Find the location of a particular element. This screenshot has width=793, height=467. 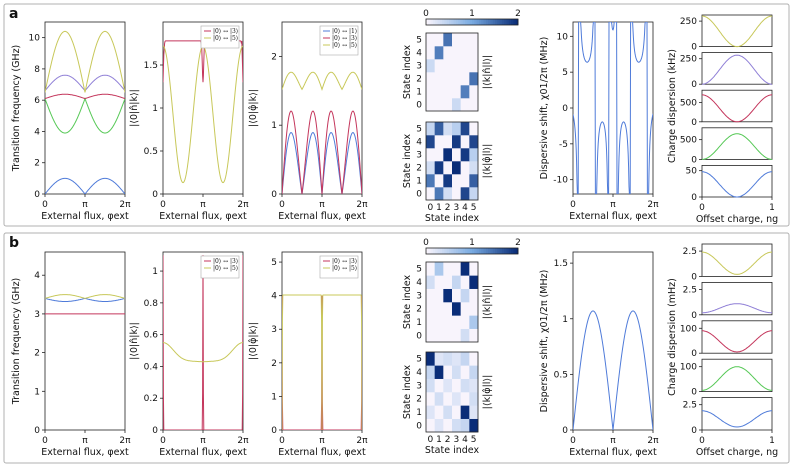

b7-ytick-label: 0 is located at coordinates (694, 393).